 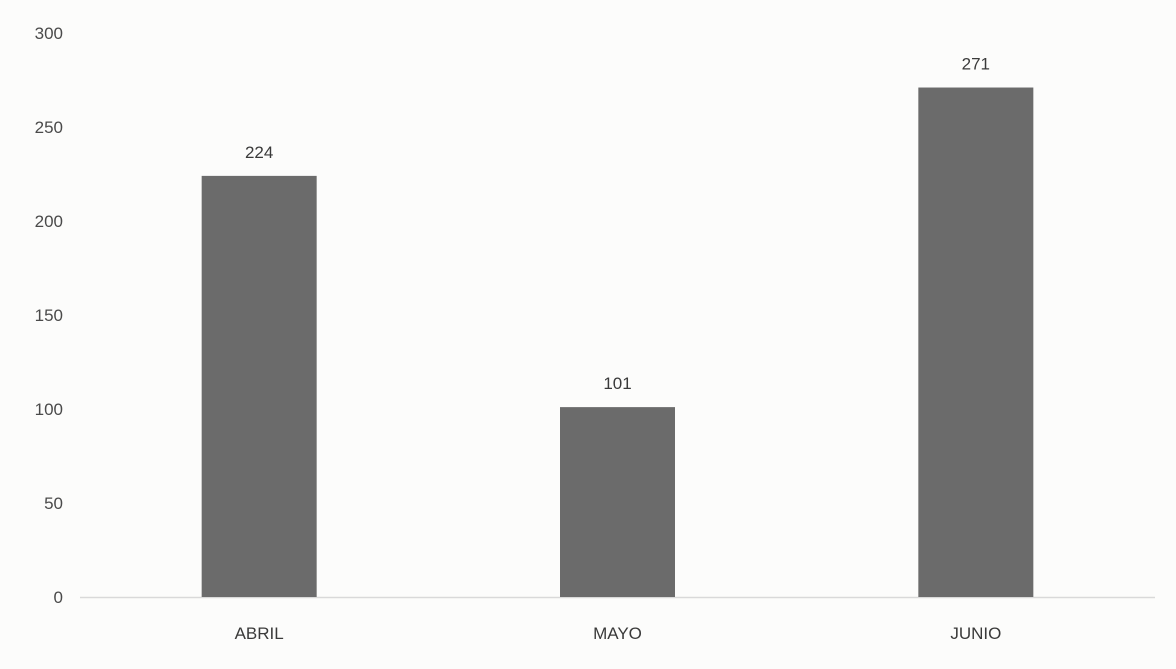 I want to click on y-tick-label: 300, so click(x=49, y=33).